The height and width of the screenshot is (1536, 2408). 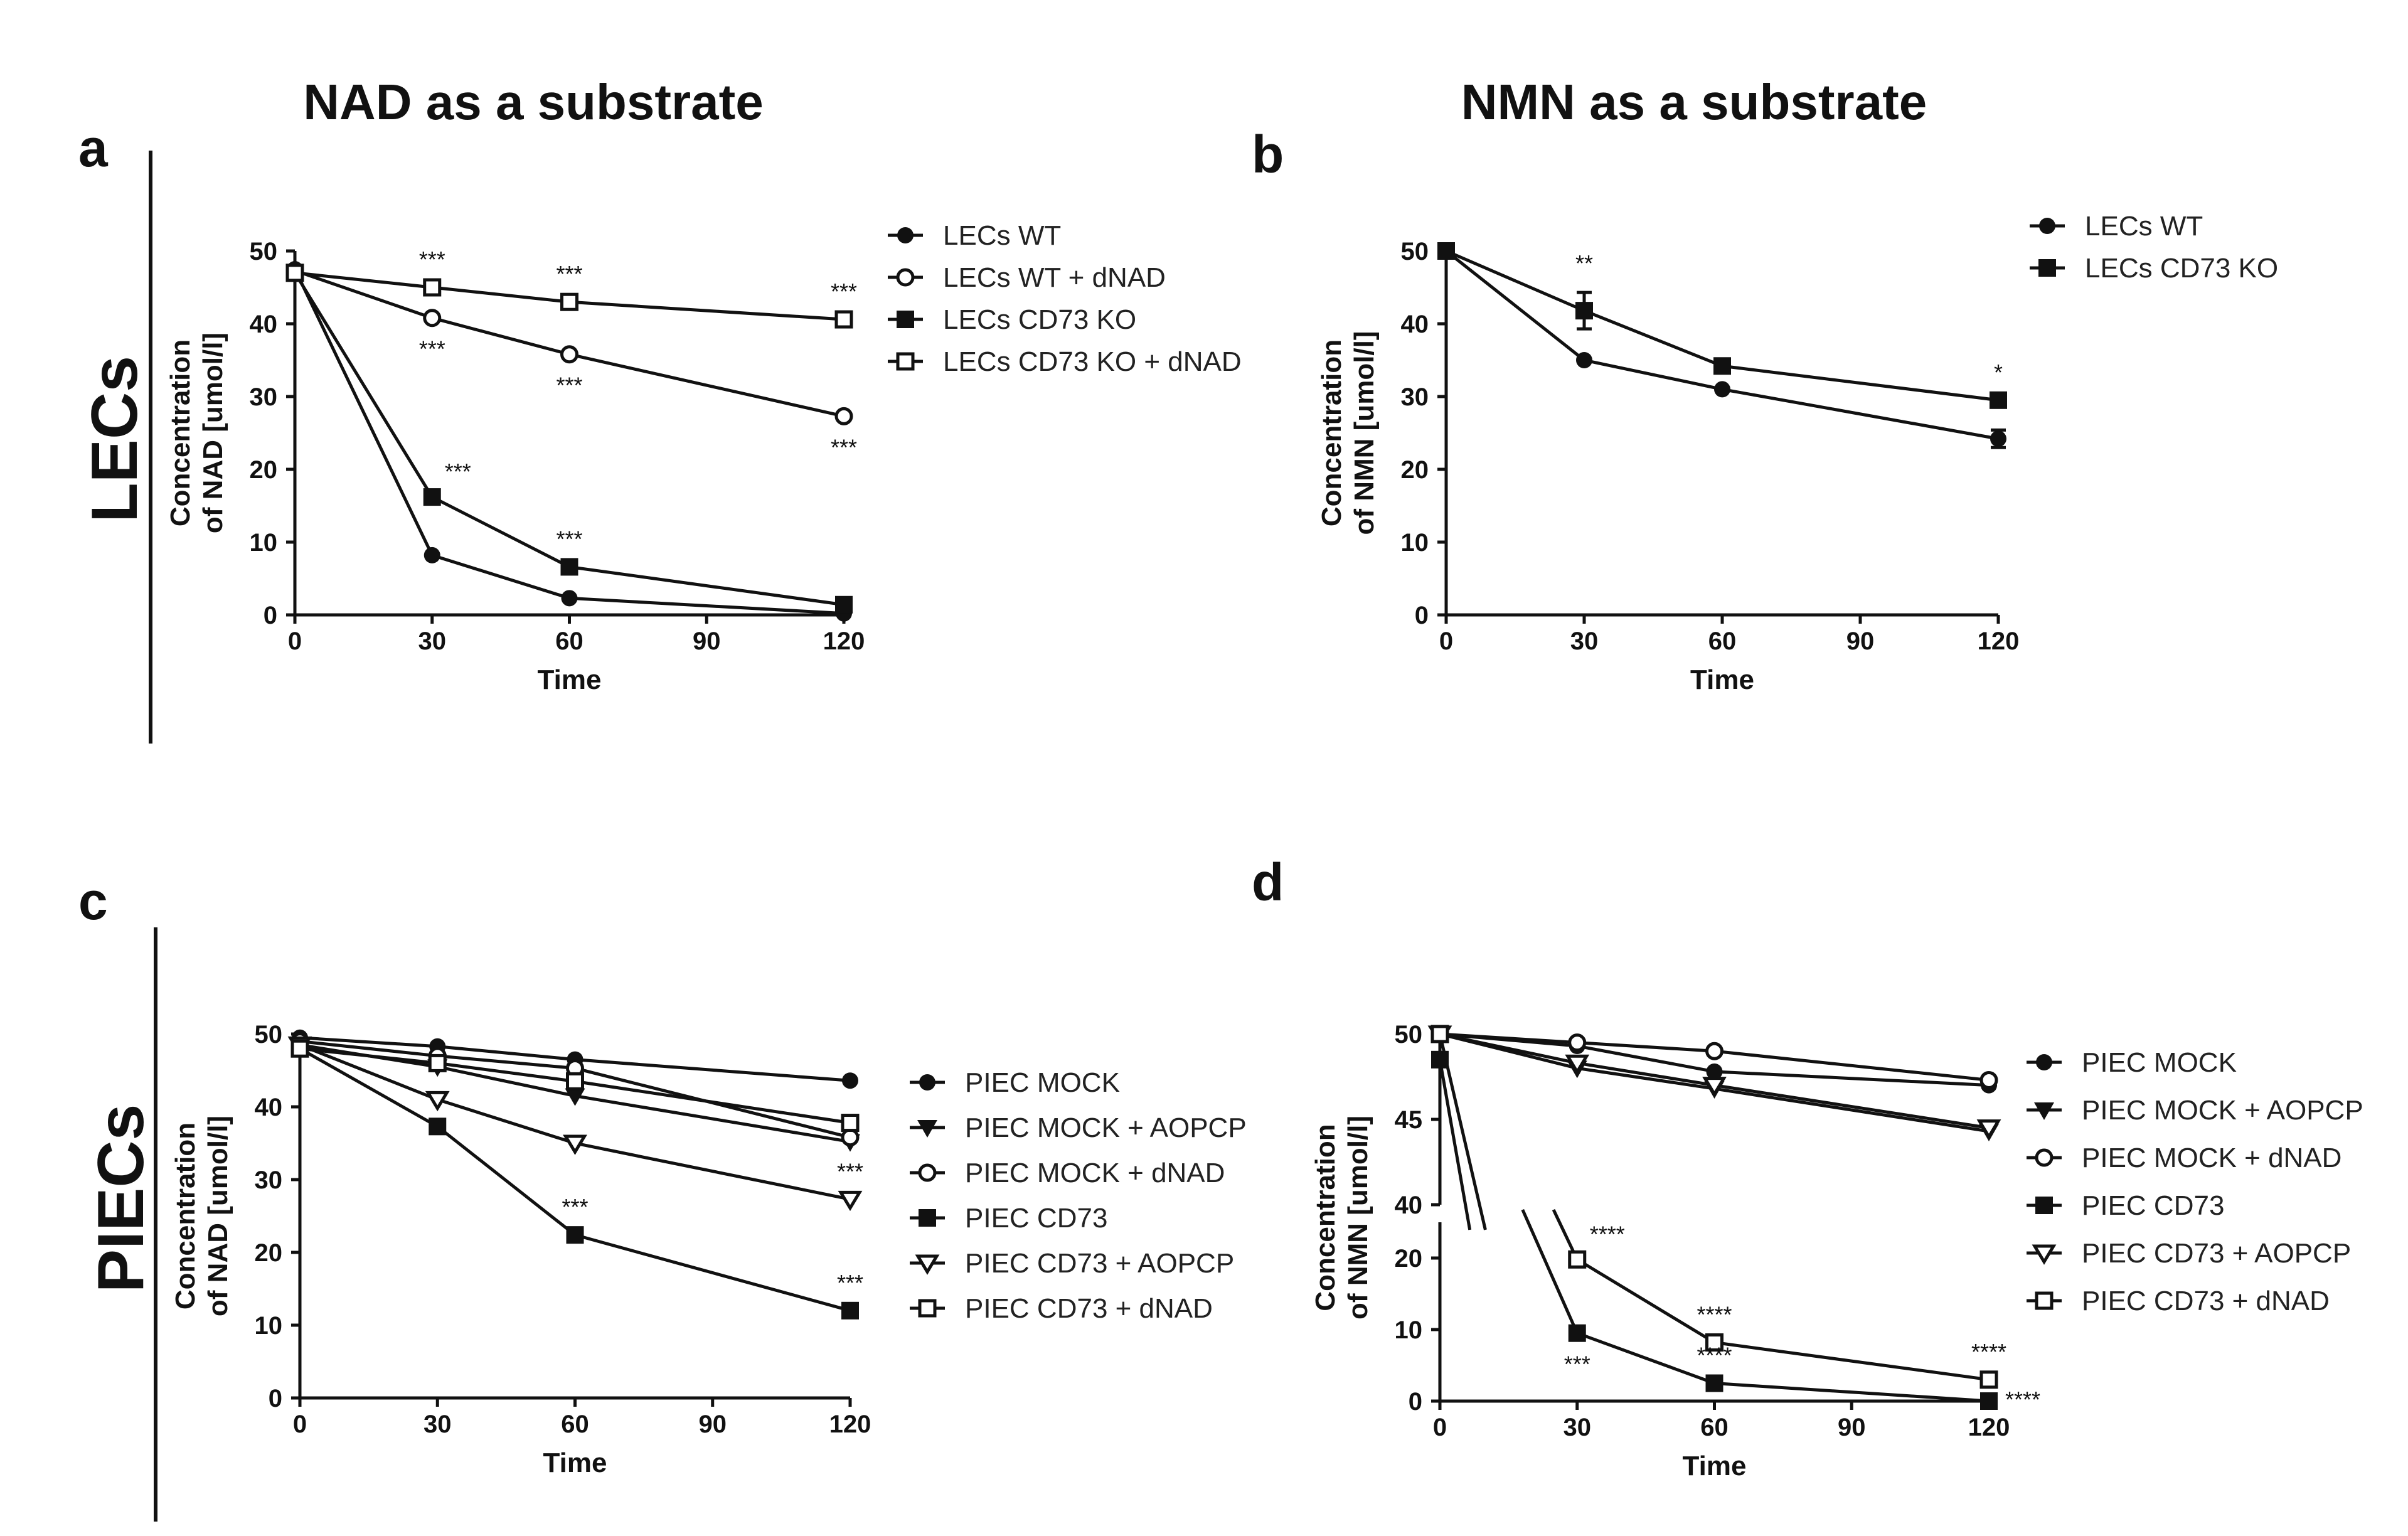 I want to click on column-title-nad: NAD as a substrate, so click(x=533, y=102).